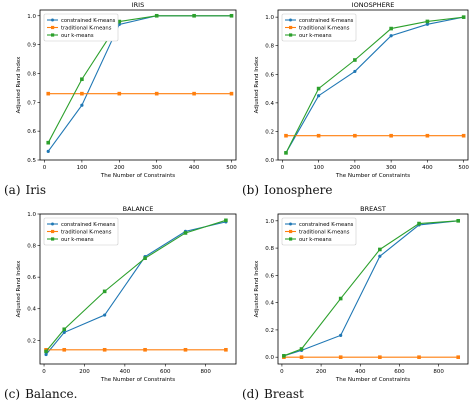 The image size is (474, 406). Describe the element at coordinates (138, 209) in the screenshot. I see `chart-title: BALANCE` at that location.